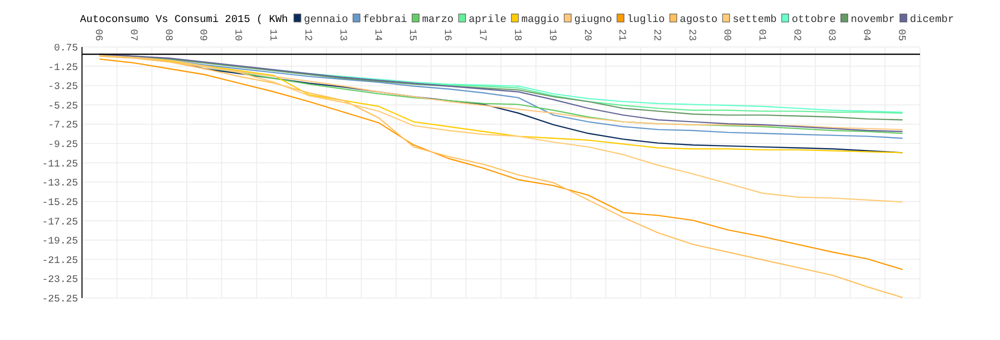  Describe the element at coordinates (60, 300) in the screenshot. I see `y-tick-label: -25.25` at that location.